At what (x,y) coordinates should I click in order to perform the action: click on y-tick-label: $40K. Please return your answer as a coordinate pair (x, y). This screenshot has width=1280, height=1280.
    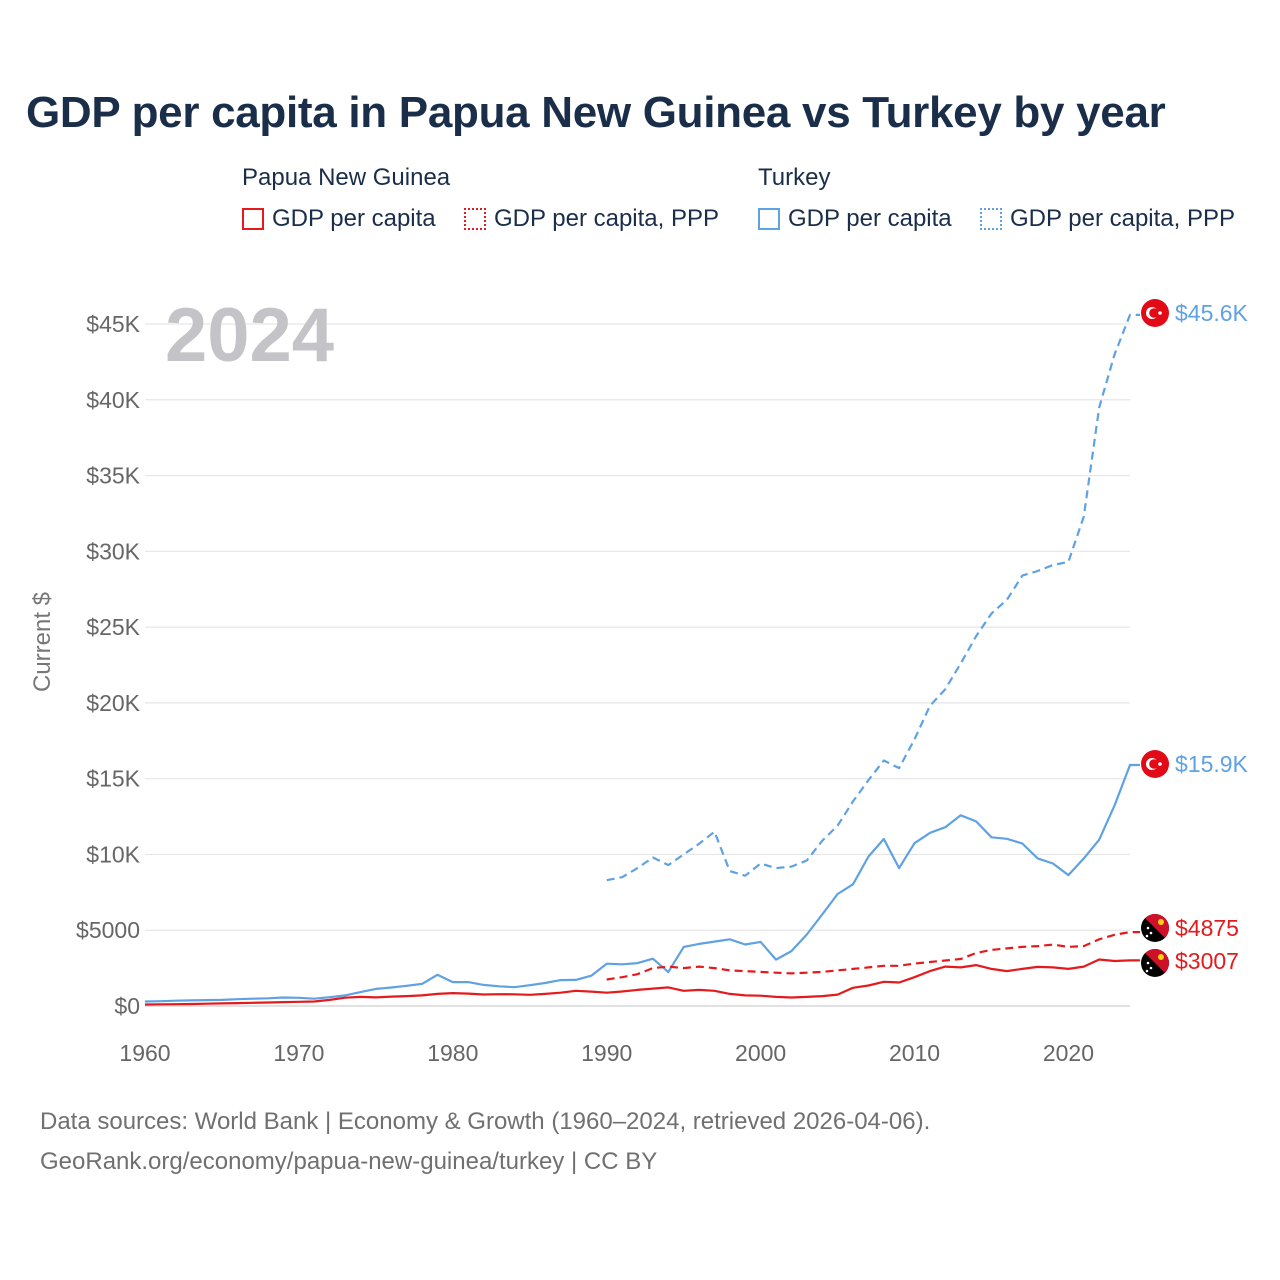
    Looking at the image, I should click on (113, 400).